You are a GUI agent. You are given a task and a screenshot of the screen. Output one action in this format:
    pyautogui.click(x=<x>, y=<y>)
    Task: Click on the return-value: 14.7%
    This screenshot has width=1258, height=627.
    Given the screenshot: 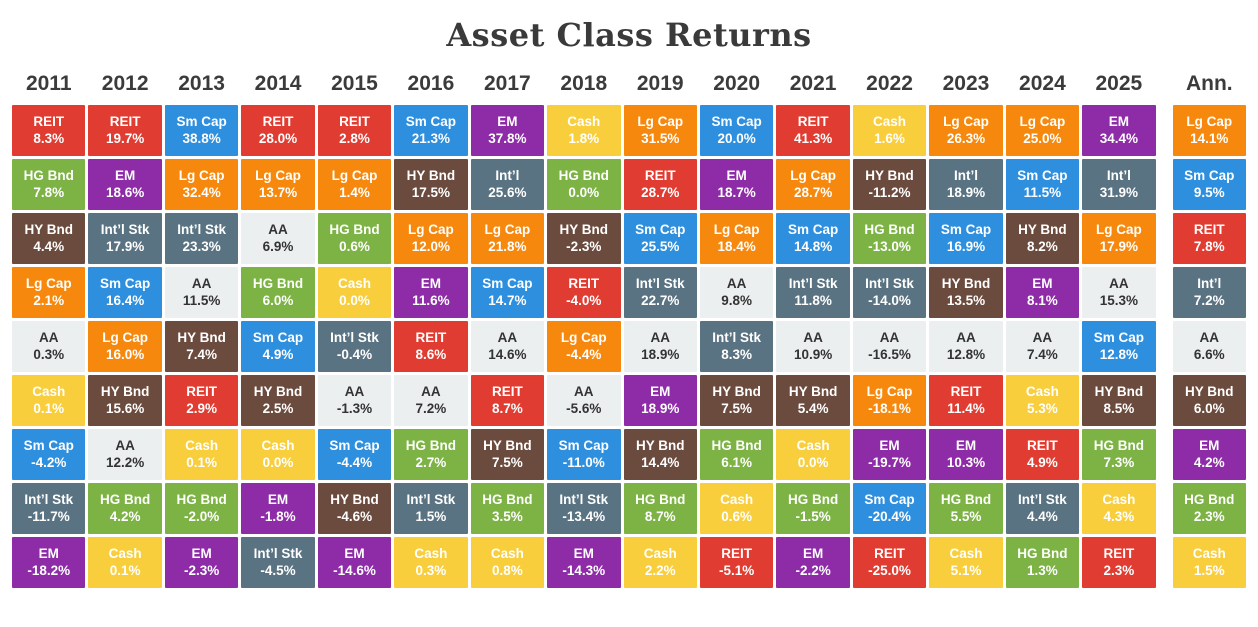 What is the action you would take?
    pyautogui.click(x=507, y=300)
    